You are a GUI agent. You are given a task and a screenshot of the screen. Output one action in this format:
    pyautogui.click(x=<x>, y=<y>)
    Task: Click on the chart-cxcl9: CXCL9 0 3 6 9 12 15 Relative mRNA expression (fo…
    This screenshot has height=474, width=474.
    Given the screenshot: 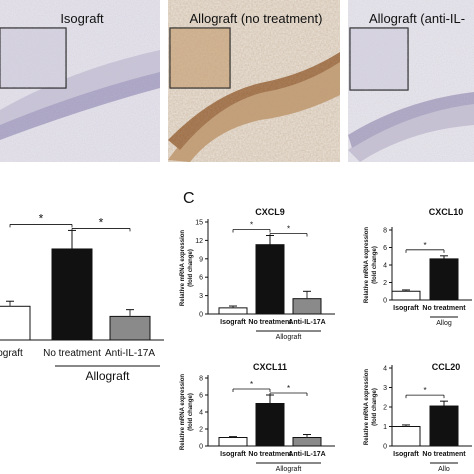 What is the action you would take?
    pyautogui.click(x=257, y=274)
    